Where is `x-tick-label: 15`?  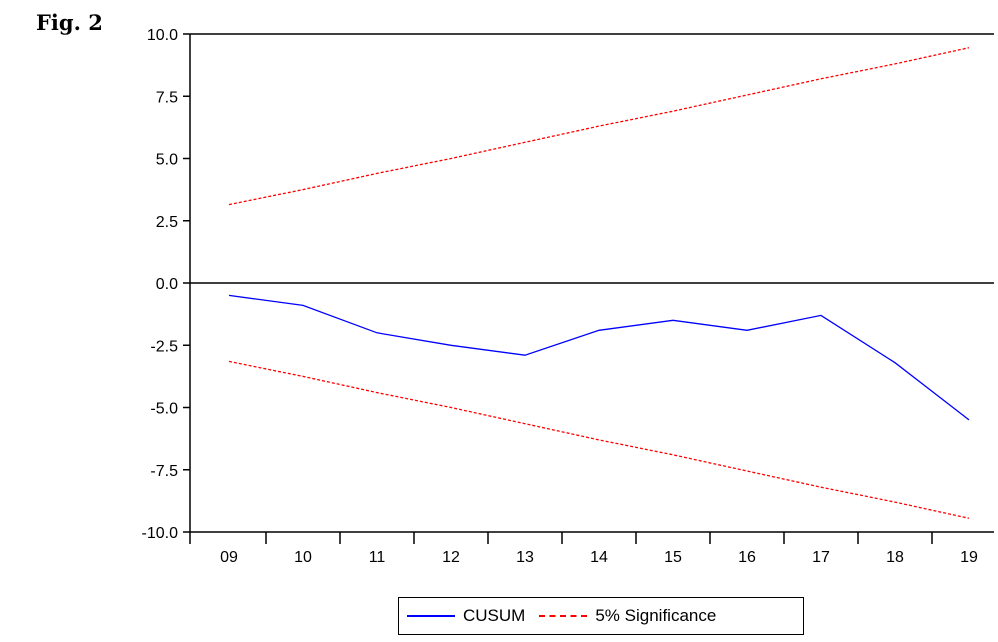
x-tick-label: 15 is located at coordinates (673, 557).